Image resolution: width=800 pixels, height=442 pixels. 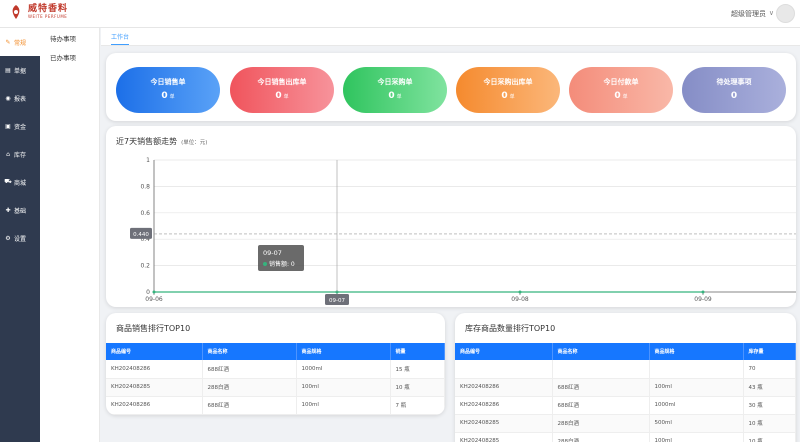 What do you see at coordinates (769, 351) in the screenshot?
I see `column-header: 库存量` at bounding box center [769, 351].